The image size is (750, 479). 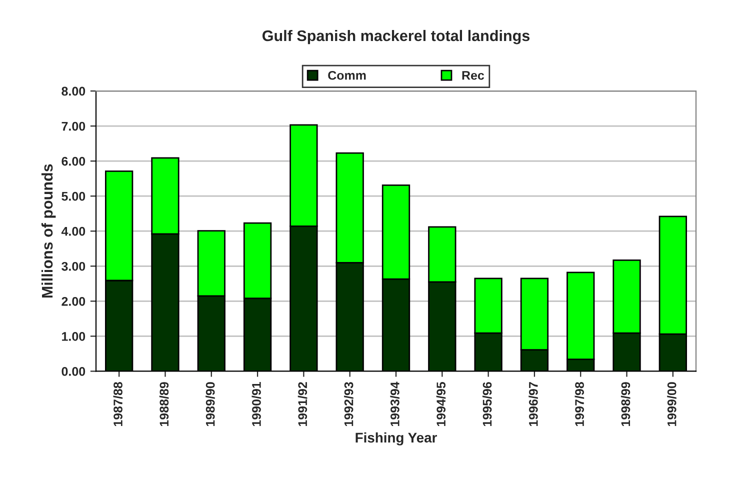 What do you see at coordinates (349, 404) in the screenshot?
I see `x-tick-label: 1992/93` at bounding box center [349, 404].